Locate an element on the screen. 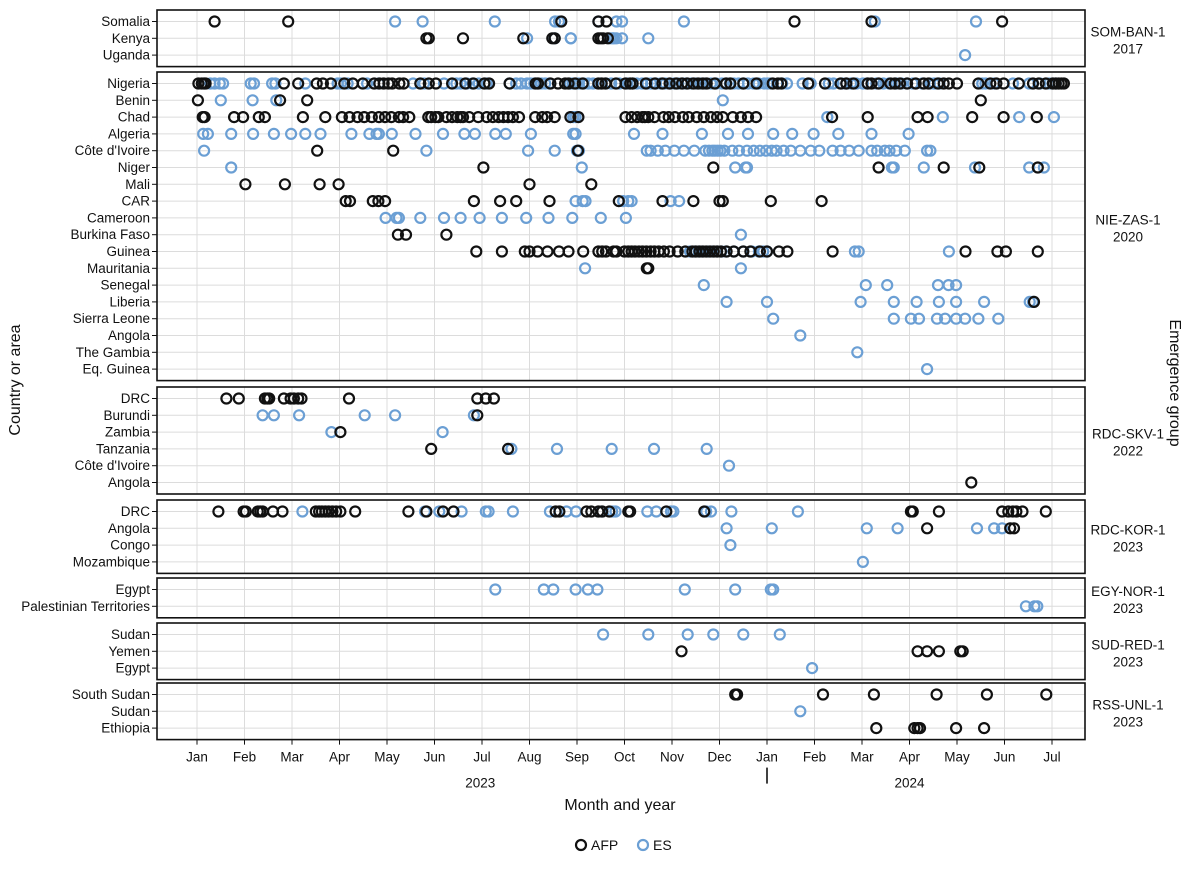 The height and width of the screenshot is (878, 1185). panel-frame is located at coordinates (621, 651).